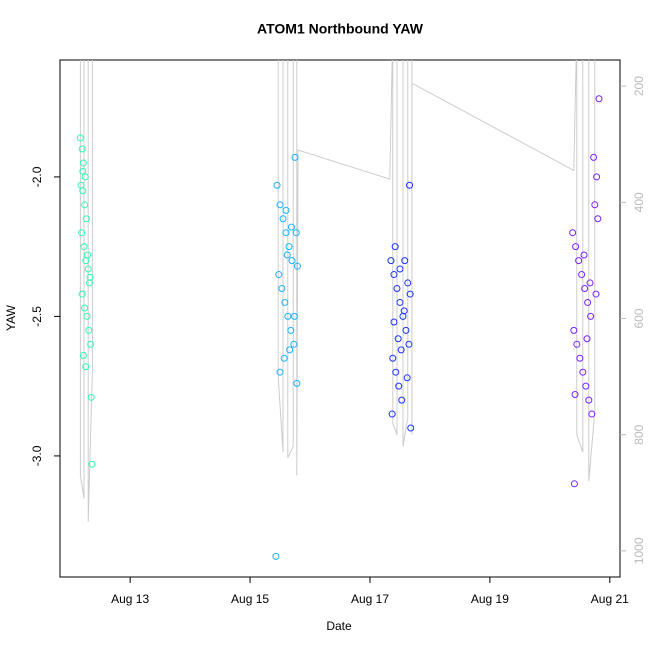  I want to click on x-tick-label: Aug 17, so click(370, 599).